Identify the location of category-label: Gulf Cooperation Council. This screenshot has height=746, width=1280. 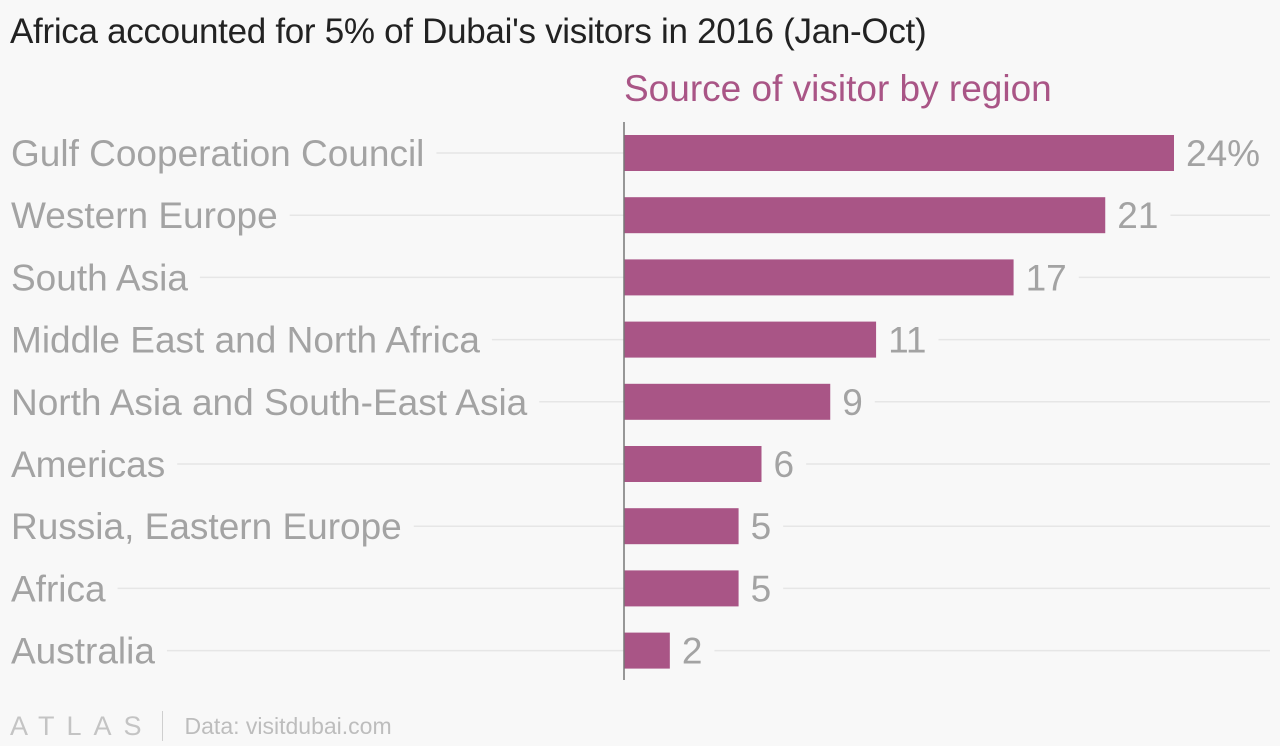
(217, 153).